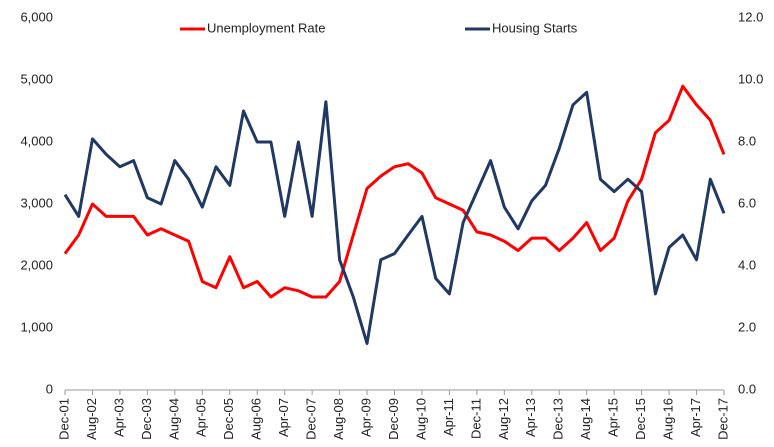  Describe the element at coordinates (228, 419) in the screenshot. I see `x-tick-label: Dec-05` at that location.